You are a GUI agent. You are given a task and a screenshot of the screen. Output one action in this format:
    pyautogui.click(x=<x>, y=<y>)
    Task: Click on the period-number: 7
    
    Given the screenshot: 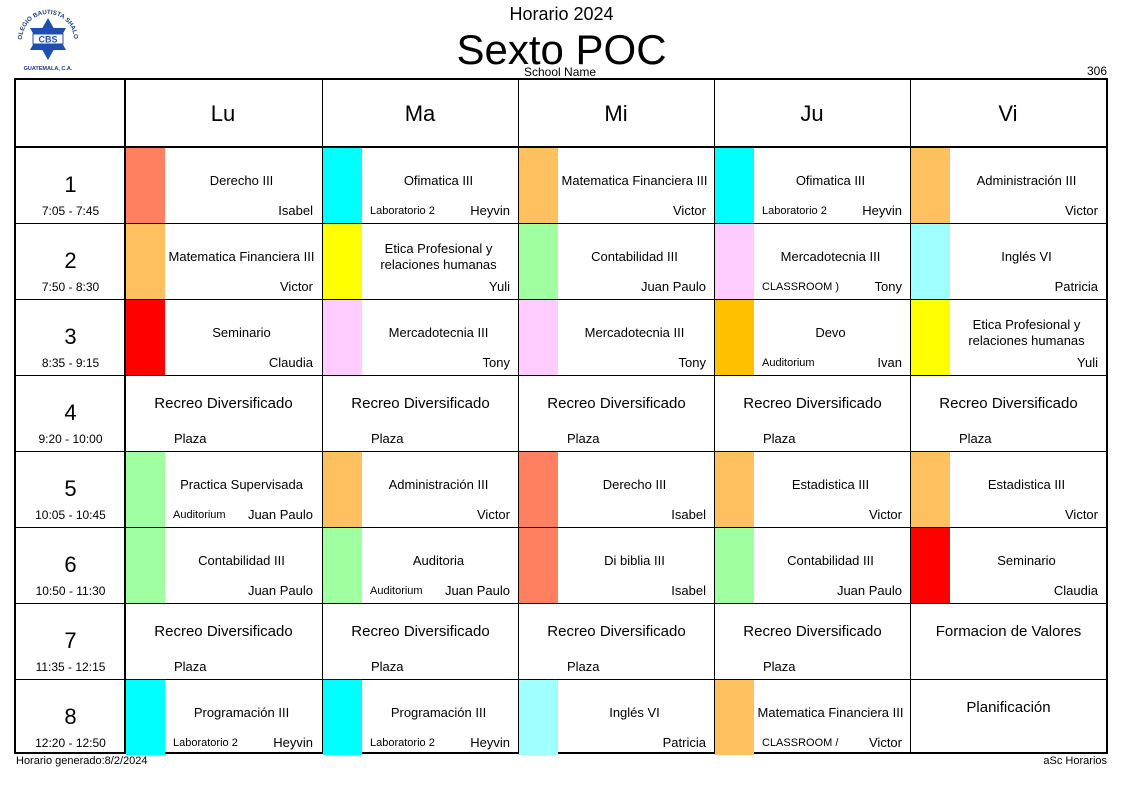 What is the action you would take?
    pyautogui.click(x=70, y=640)
    